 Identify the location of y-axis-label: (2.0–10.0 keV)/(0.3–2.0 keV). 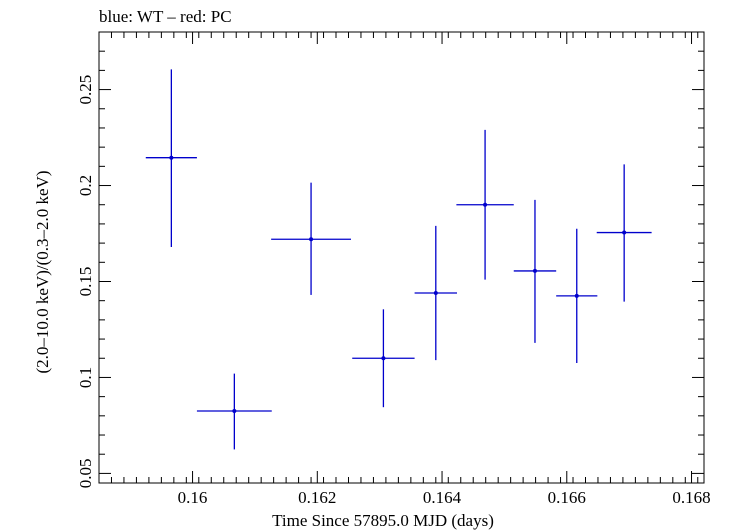
(42, 271).